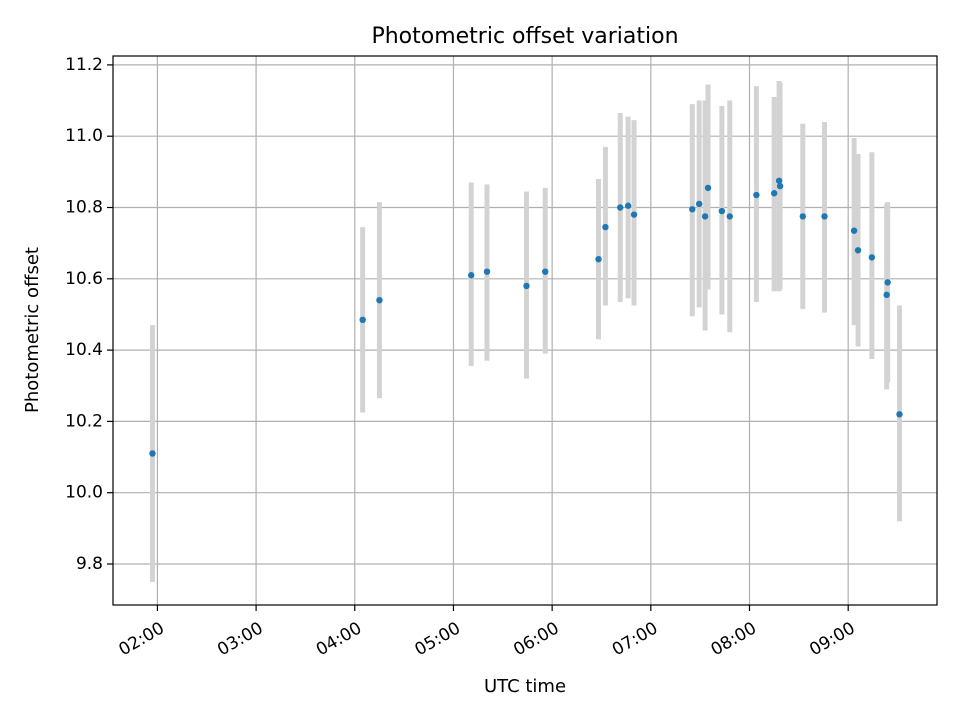 The image size is (960, 720). I want to click on y-tick-label: 9.8, so click(89, 564).